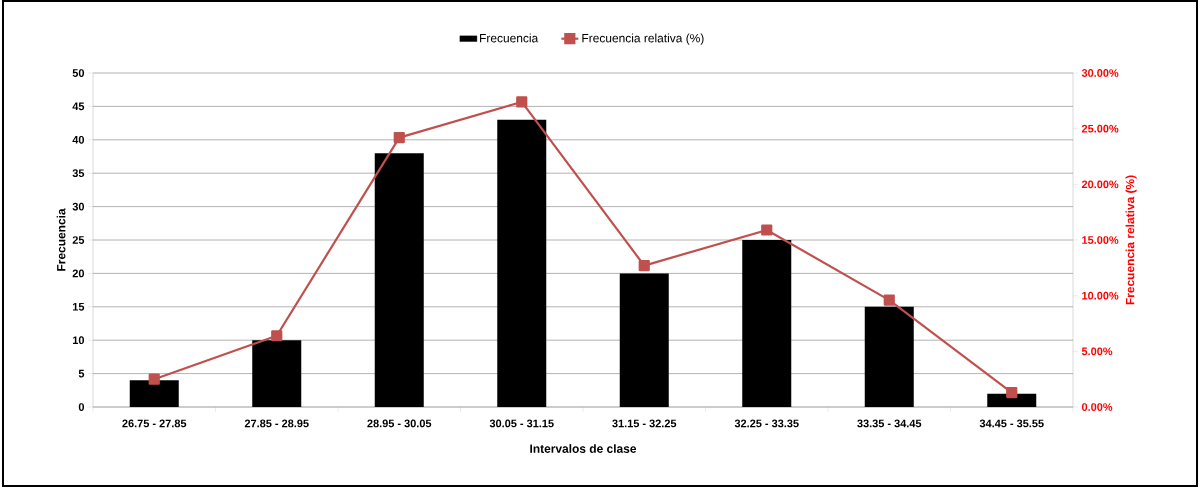 The image size is (1200, 487). What do you see at coordinates (644, 423) in the screenshot?
I see `x-tick-label: 31.15 - 32.25` at bounding box center [644, 423].